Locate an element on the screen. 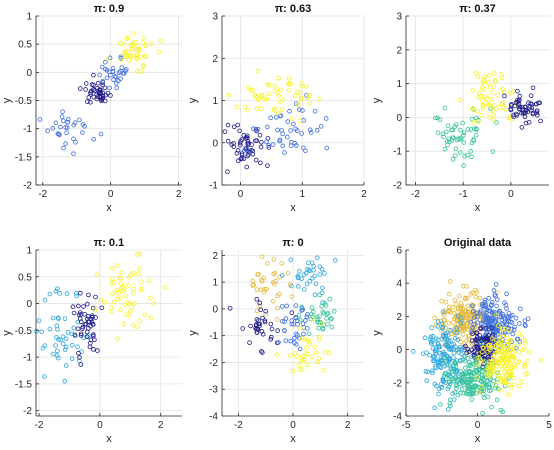 This screenshot has width=554, height=450. x-tick-label: 0 is located at coordinates (241, 194).